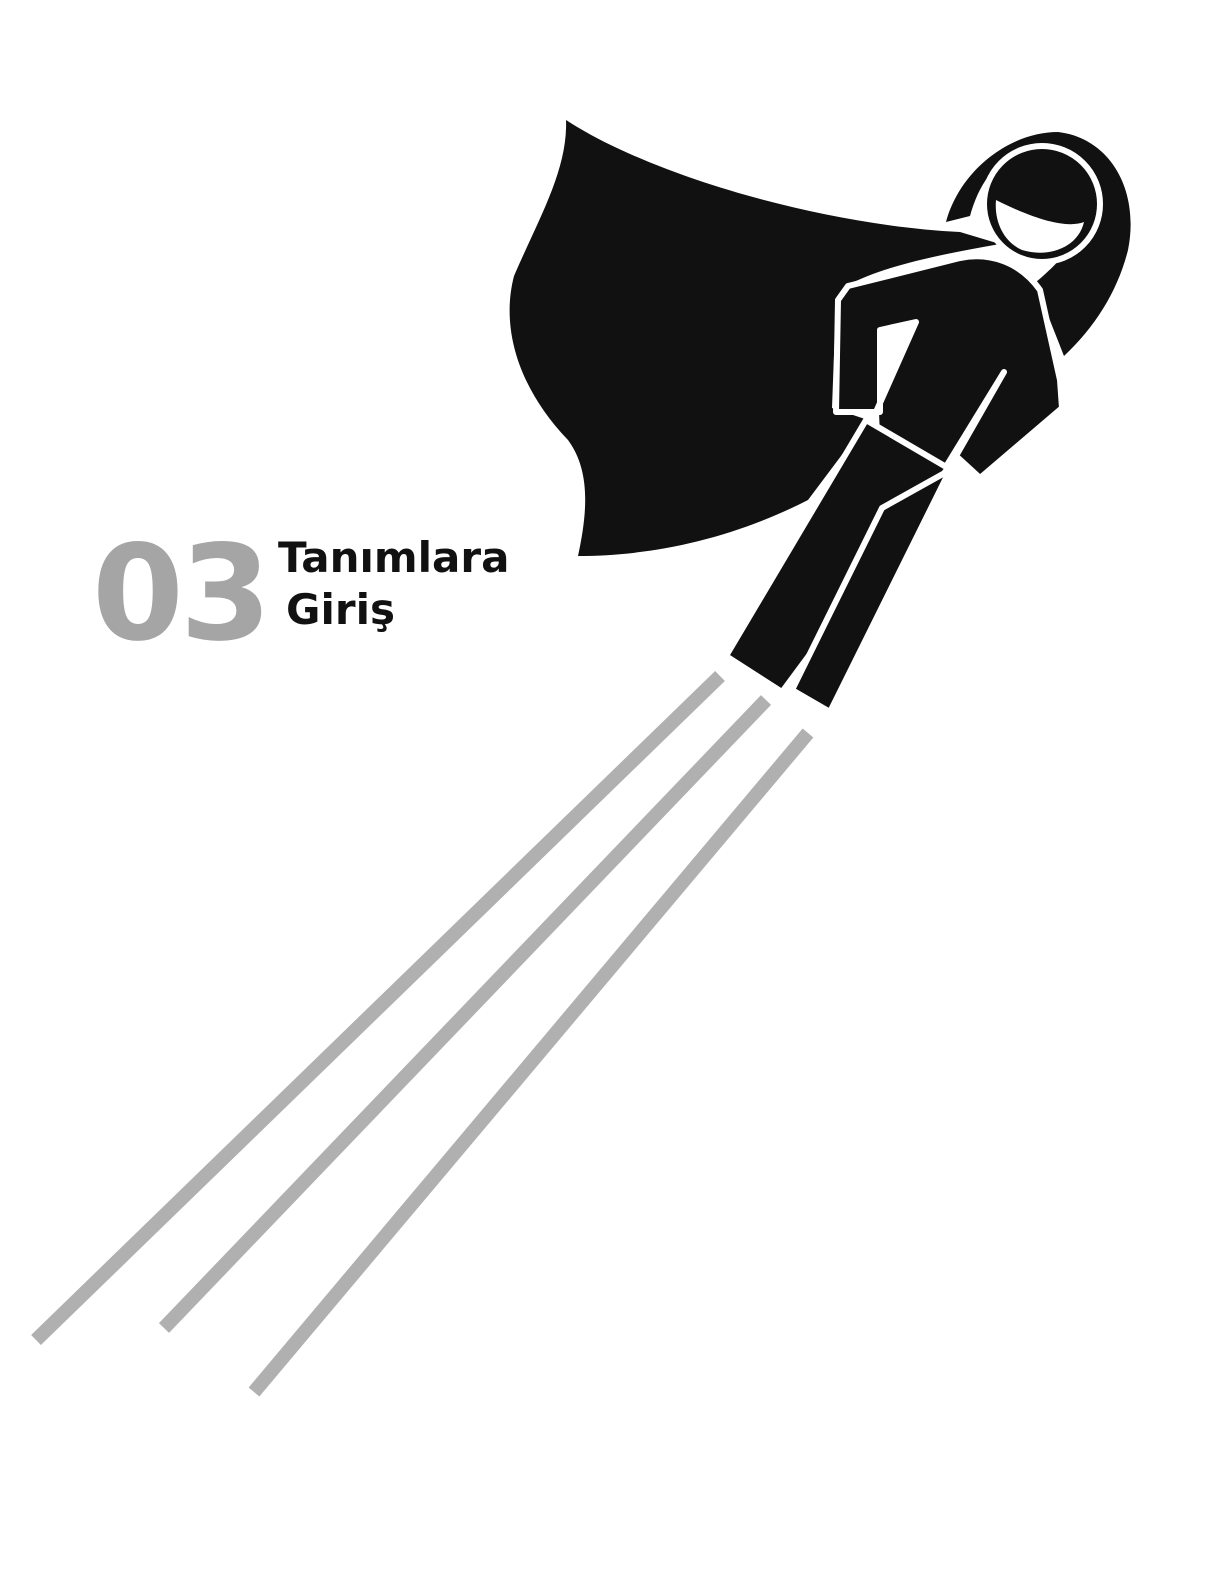  Describe the element at coordinates (182, 594) in the screenshot. I see `chapter-number: 03` at that location.